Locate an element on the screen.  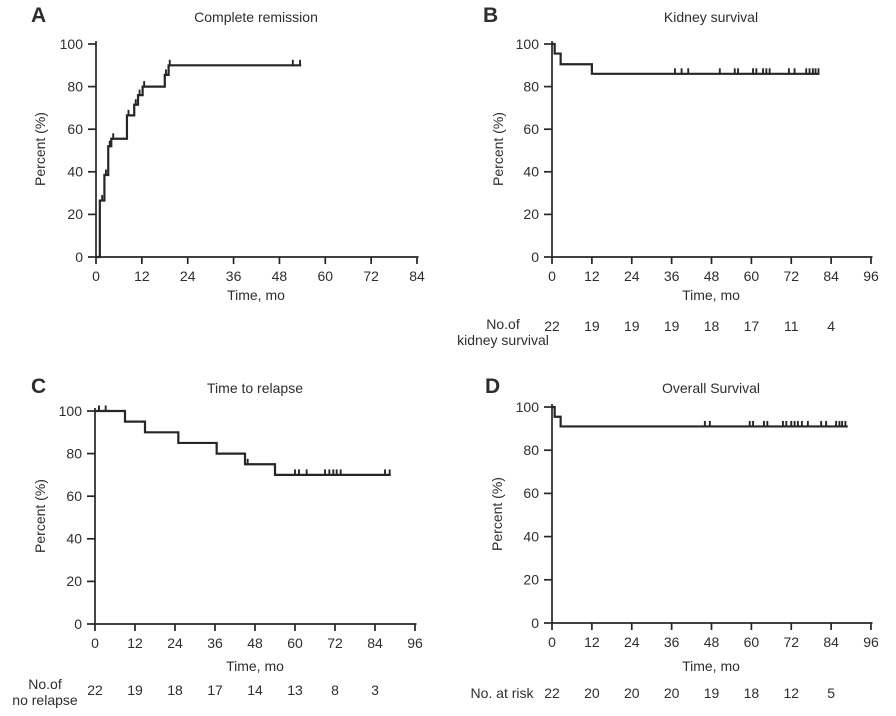
x-axis-label-D: Time, mo is located at coordinates (711, 666).